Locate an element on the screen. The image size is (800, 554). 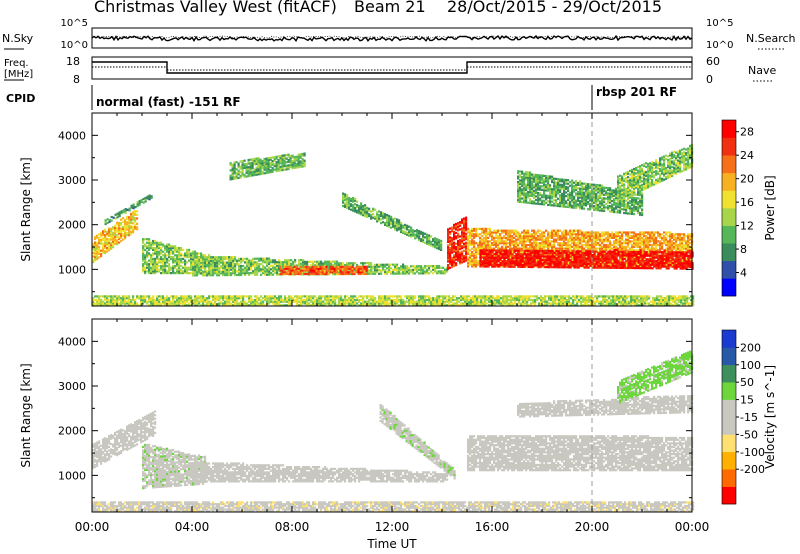
colorbar-tick-label: -200 is located at coordinates (752, 469).